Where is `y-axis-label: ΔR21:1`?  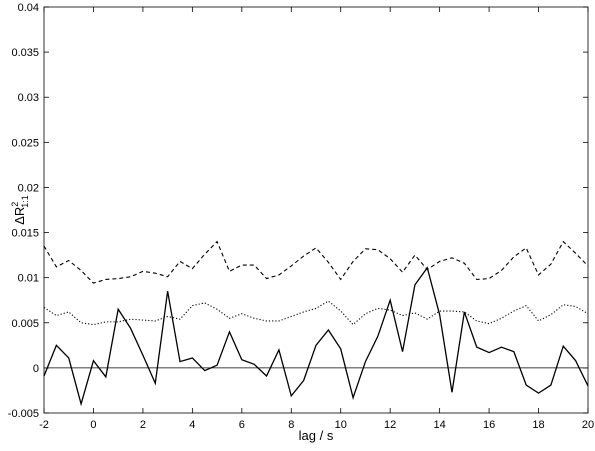 y-axis-label: ΔR21:1 is located at coordinates (20, 210).